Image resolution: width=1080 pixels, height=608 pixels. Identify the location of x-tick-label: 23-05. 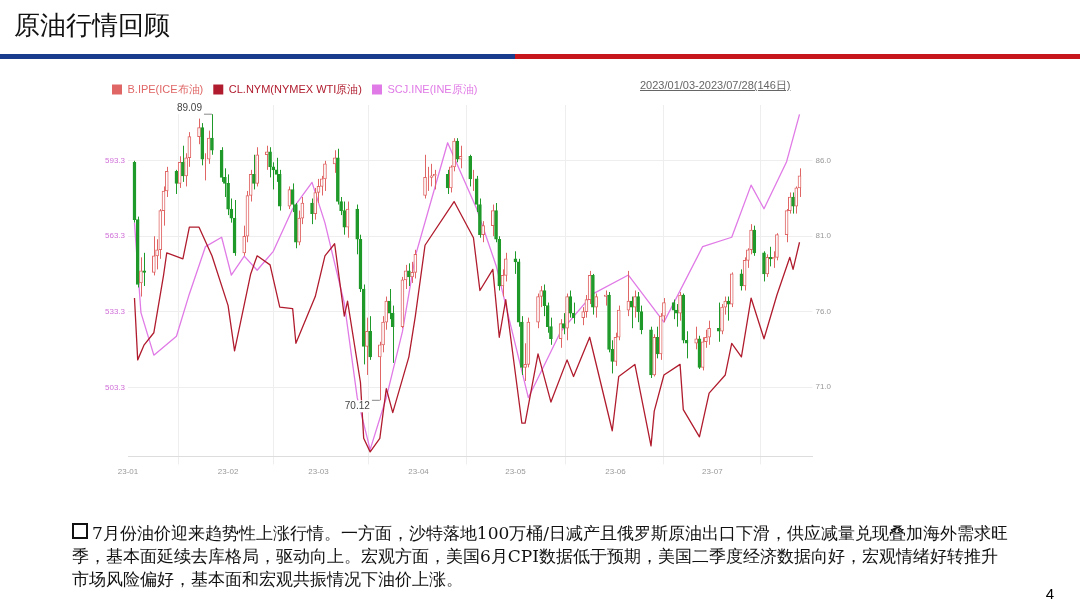
(516, 472).